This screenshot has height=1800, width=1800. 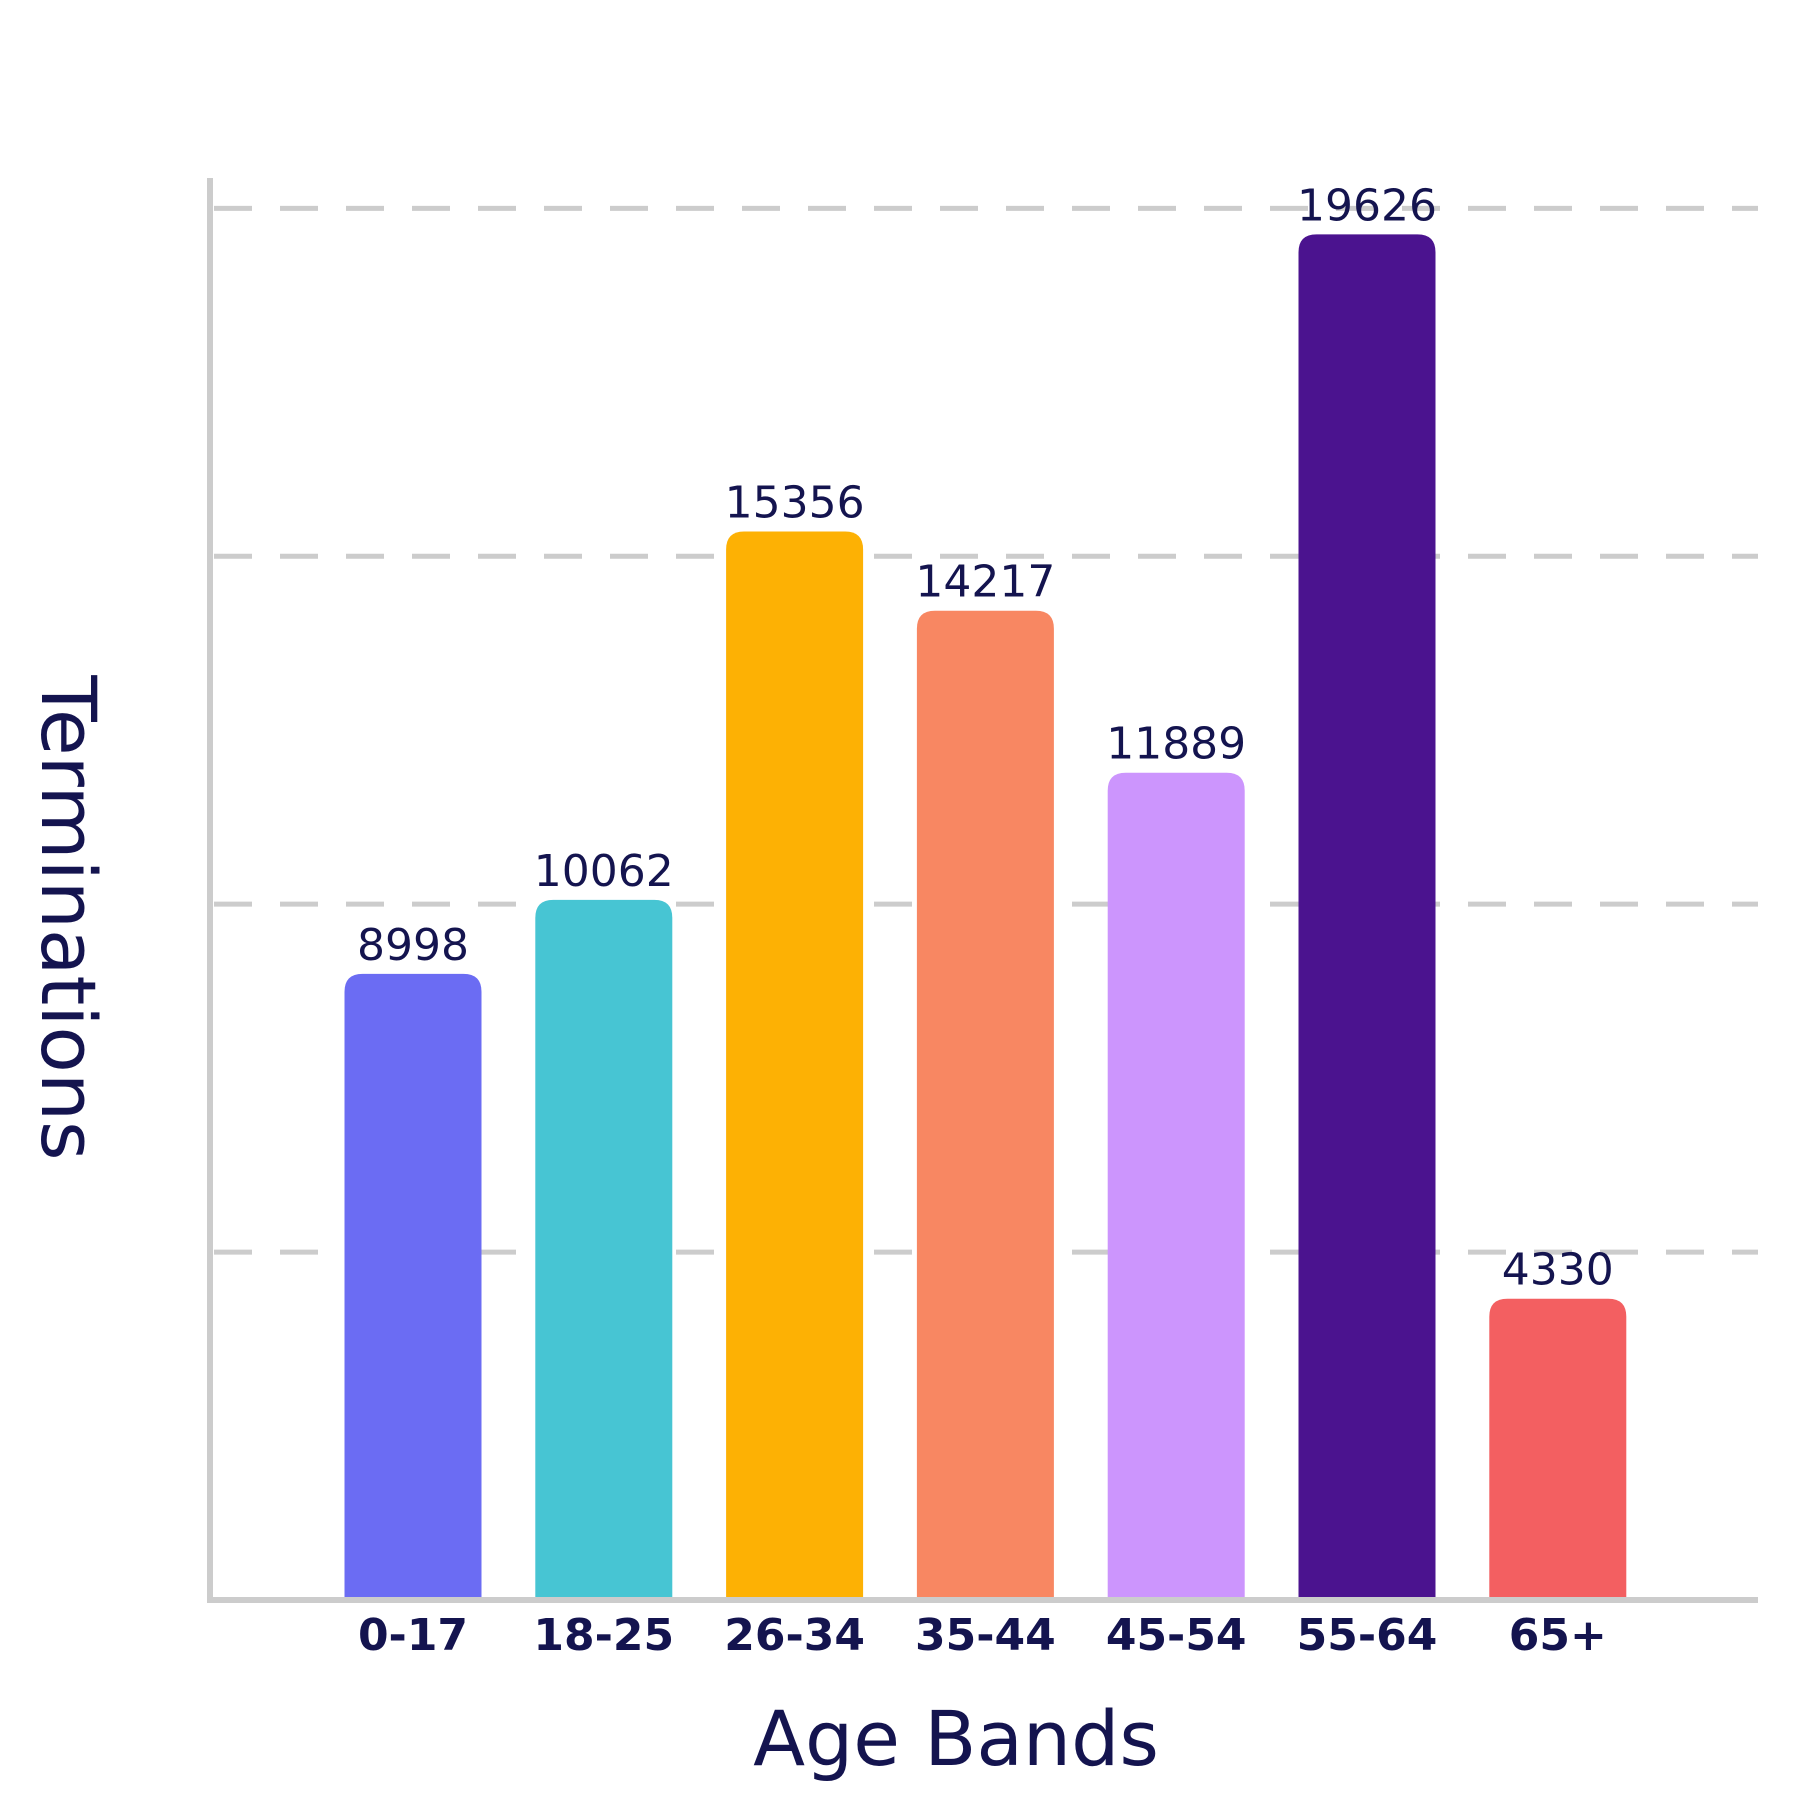 I want to click on x-tick-label-65+: 65+, so click(x=1558, y=1635).